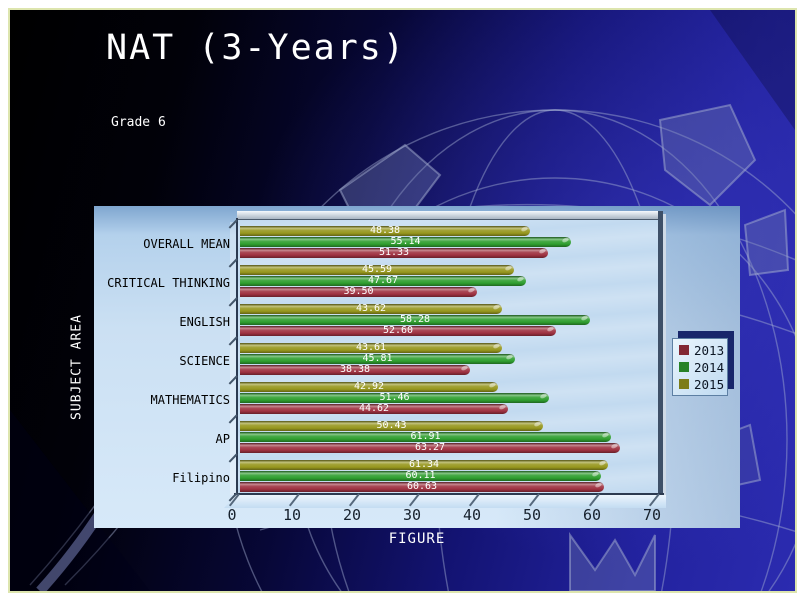 The image size is (805, 603). I want to click on bar-2013-science, so click(355, 369).